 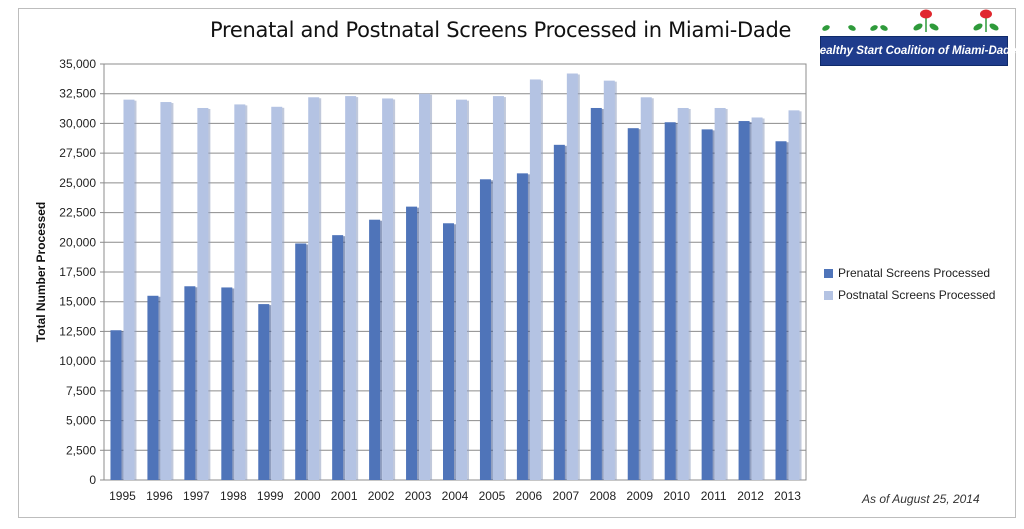 What do you see at coordinates (670, 301) in the screenshot?
I see `bar-prenatal-2010` at bounding box center [670, 301].